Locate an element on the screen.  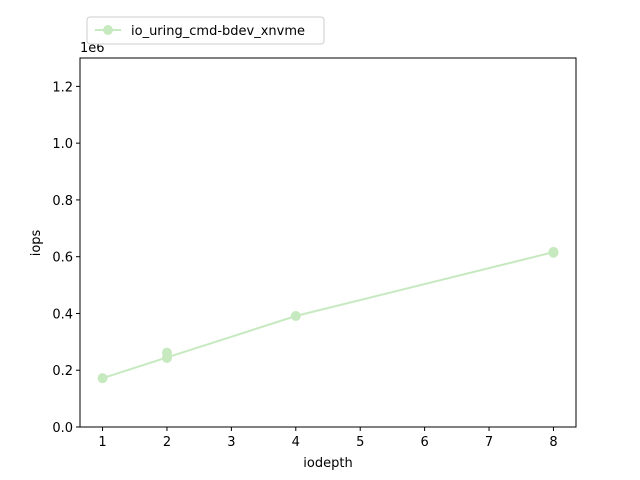
legend-marker-swatch is located at coordinates (108, 30).